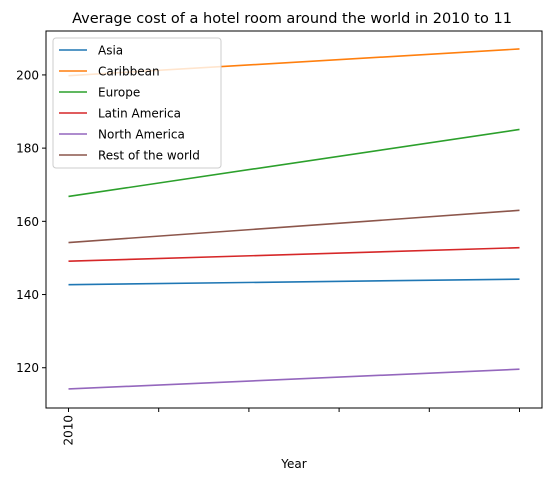  Describe the element at coordinates (149, 156) in the screenshot. I see `legend-label: Rest of the world` at that location.